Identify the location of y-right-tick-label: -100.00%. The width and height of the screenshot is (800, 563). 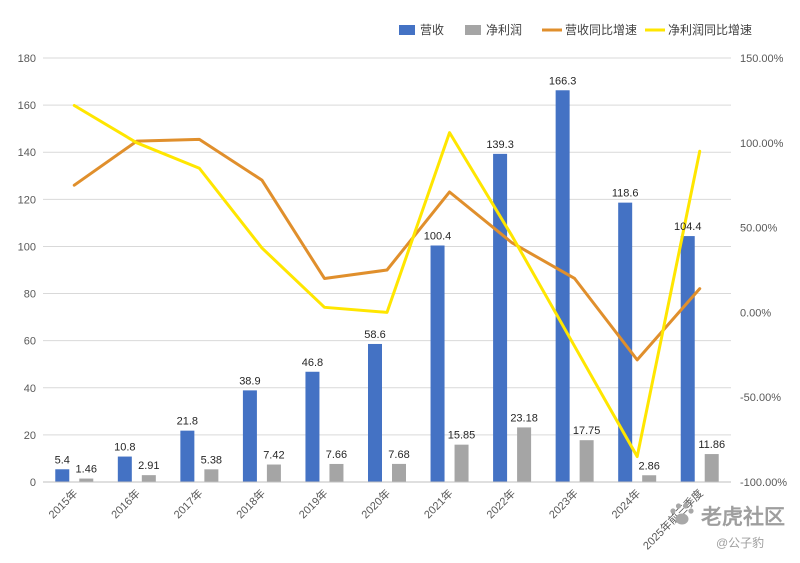
(763, 483).